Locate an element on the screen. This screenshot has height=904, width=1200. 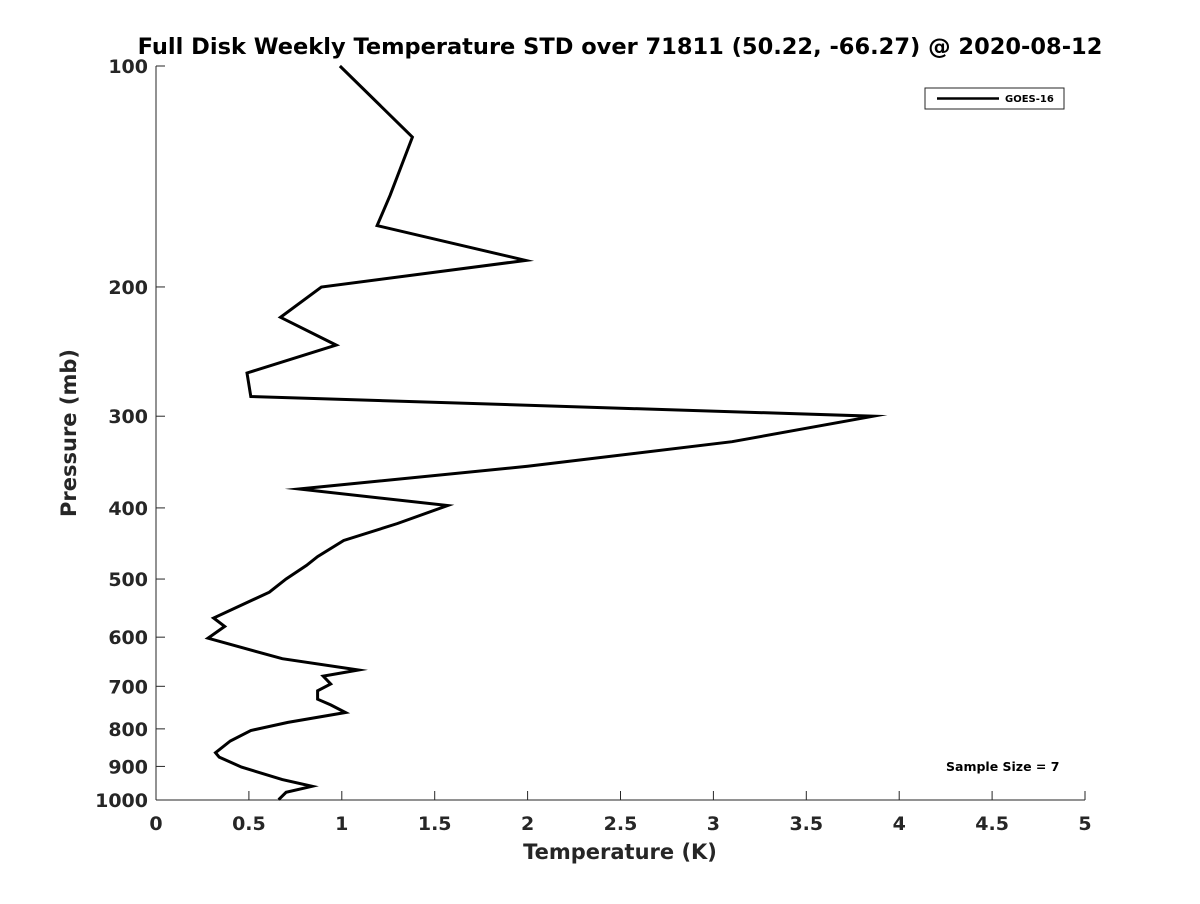
x-tick-label: 4.5 is located at coordinates (992, 824).